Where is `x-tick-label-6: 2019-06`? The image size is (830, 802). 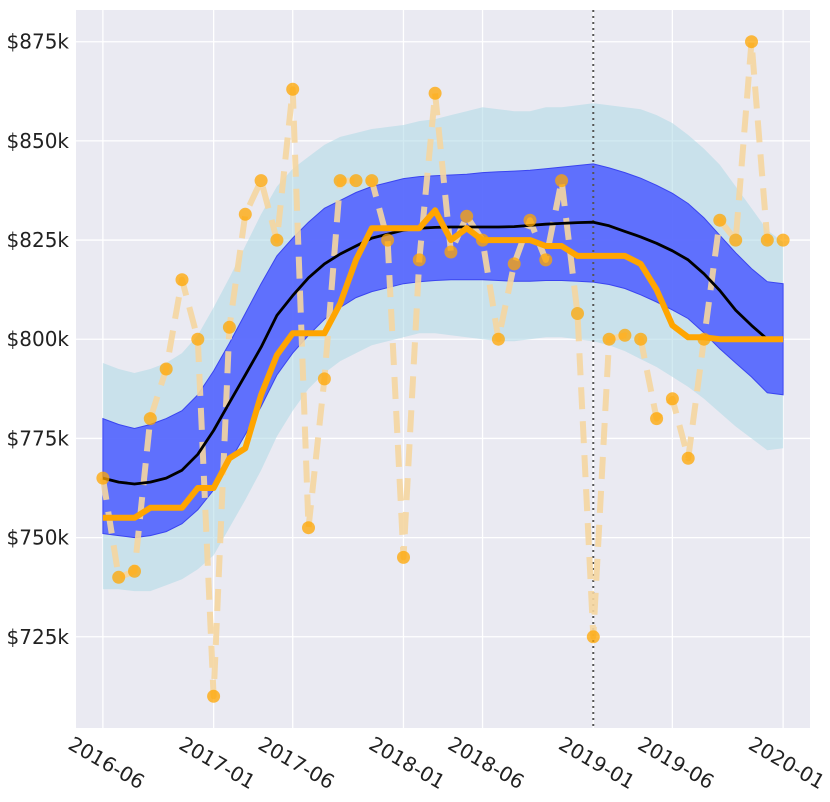
x-tick-label-6: 2019-06 is located at coordinates (676, 763).